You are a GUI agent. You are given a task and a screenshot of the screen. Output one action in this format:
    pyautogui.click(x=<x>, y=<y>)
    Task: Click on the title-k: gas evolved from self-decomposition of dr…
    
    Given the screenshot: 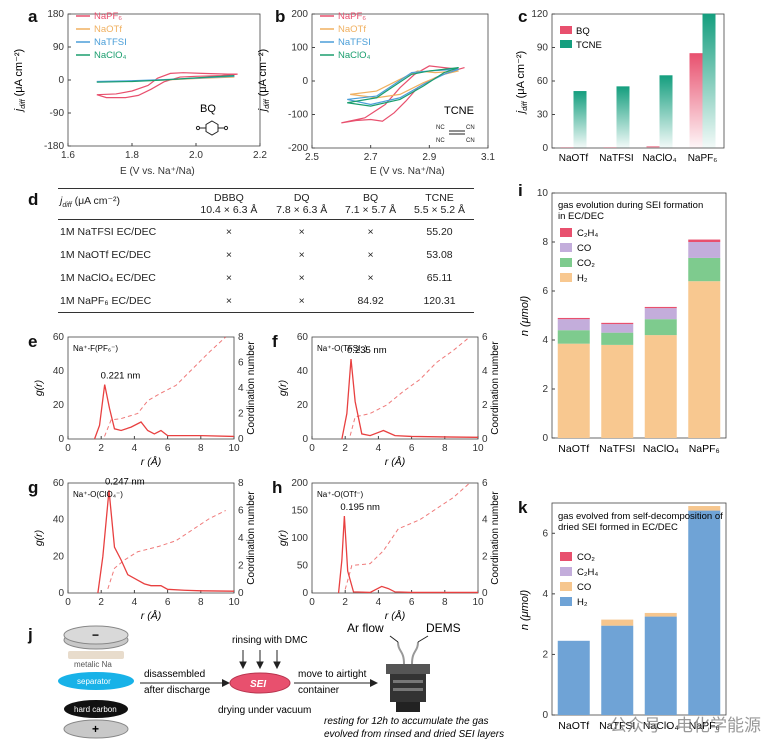 What is the action you would take?
    pyautogui.click(x=640, y=522)
    